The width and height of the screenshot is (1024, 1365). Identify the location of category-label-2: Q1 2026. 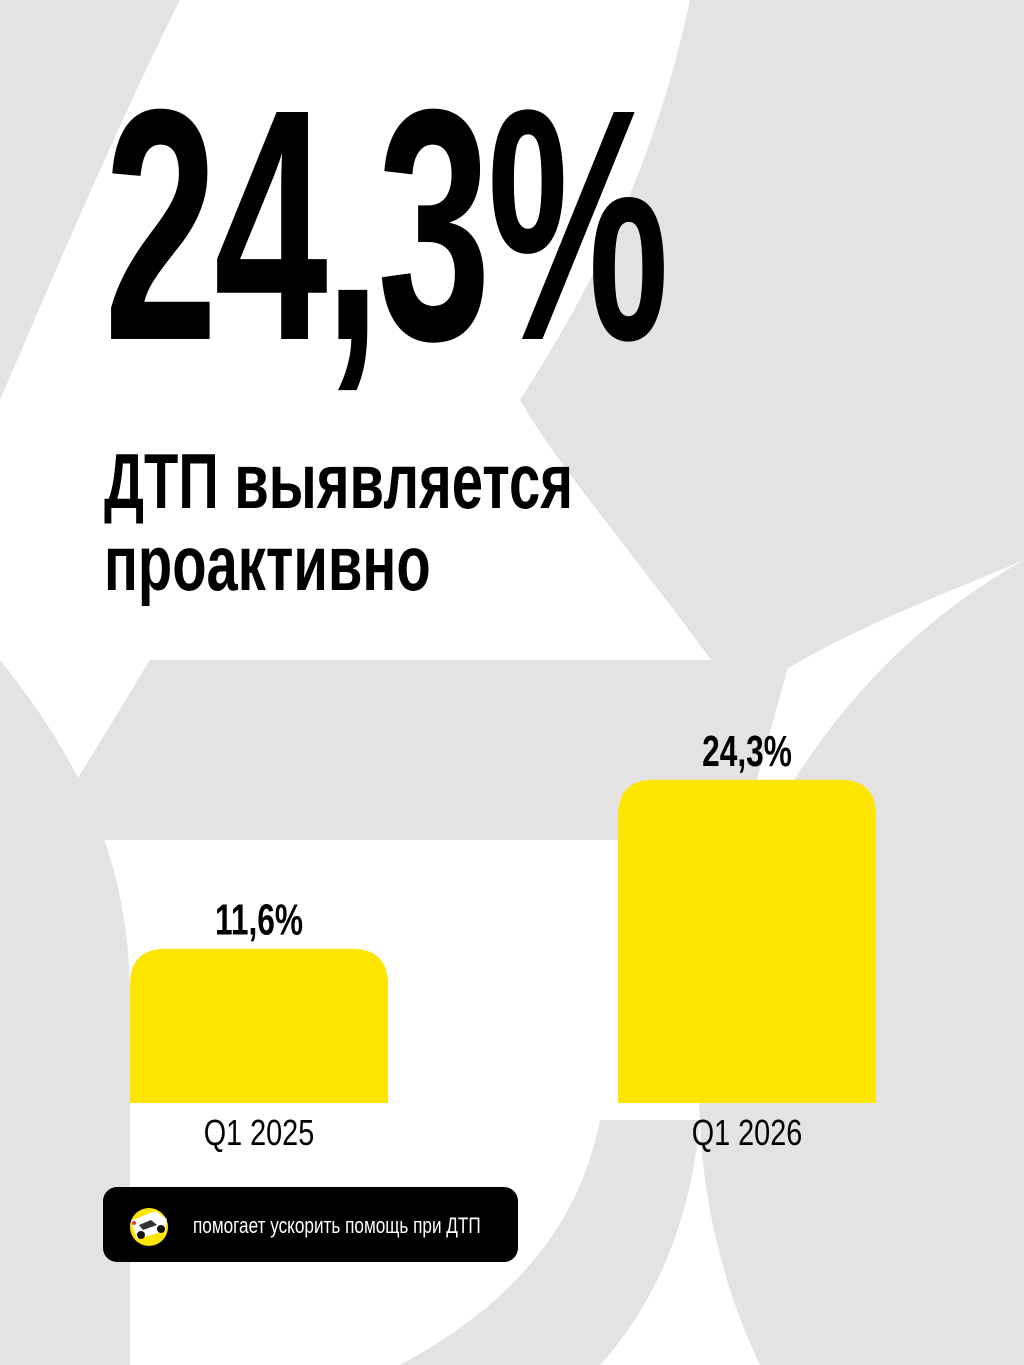
(747, 1132).